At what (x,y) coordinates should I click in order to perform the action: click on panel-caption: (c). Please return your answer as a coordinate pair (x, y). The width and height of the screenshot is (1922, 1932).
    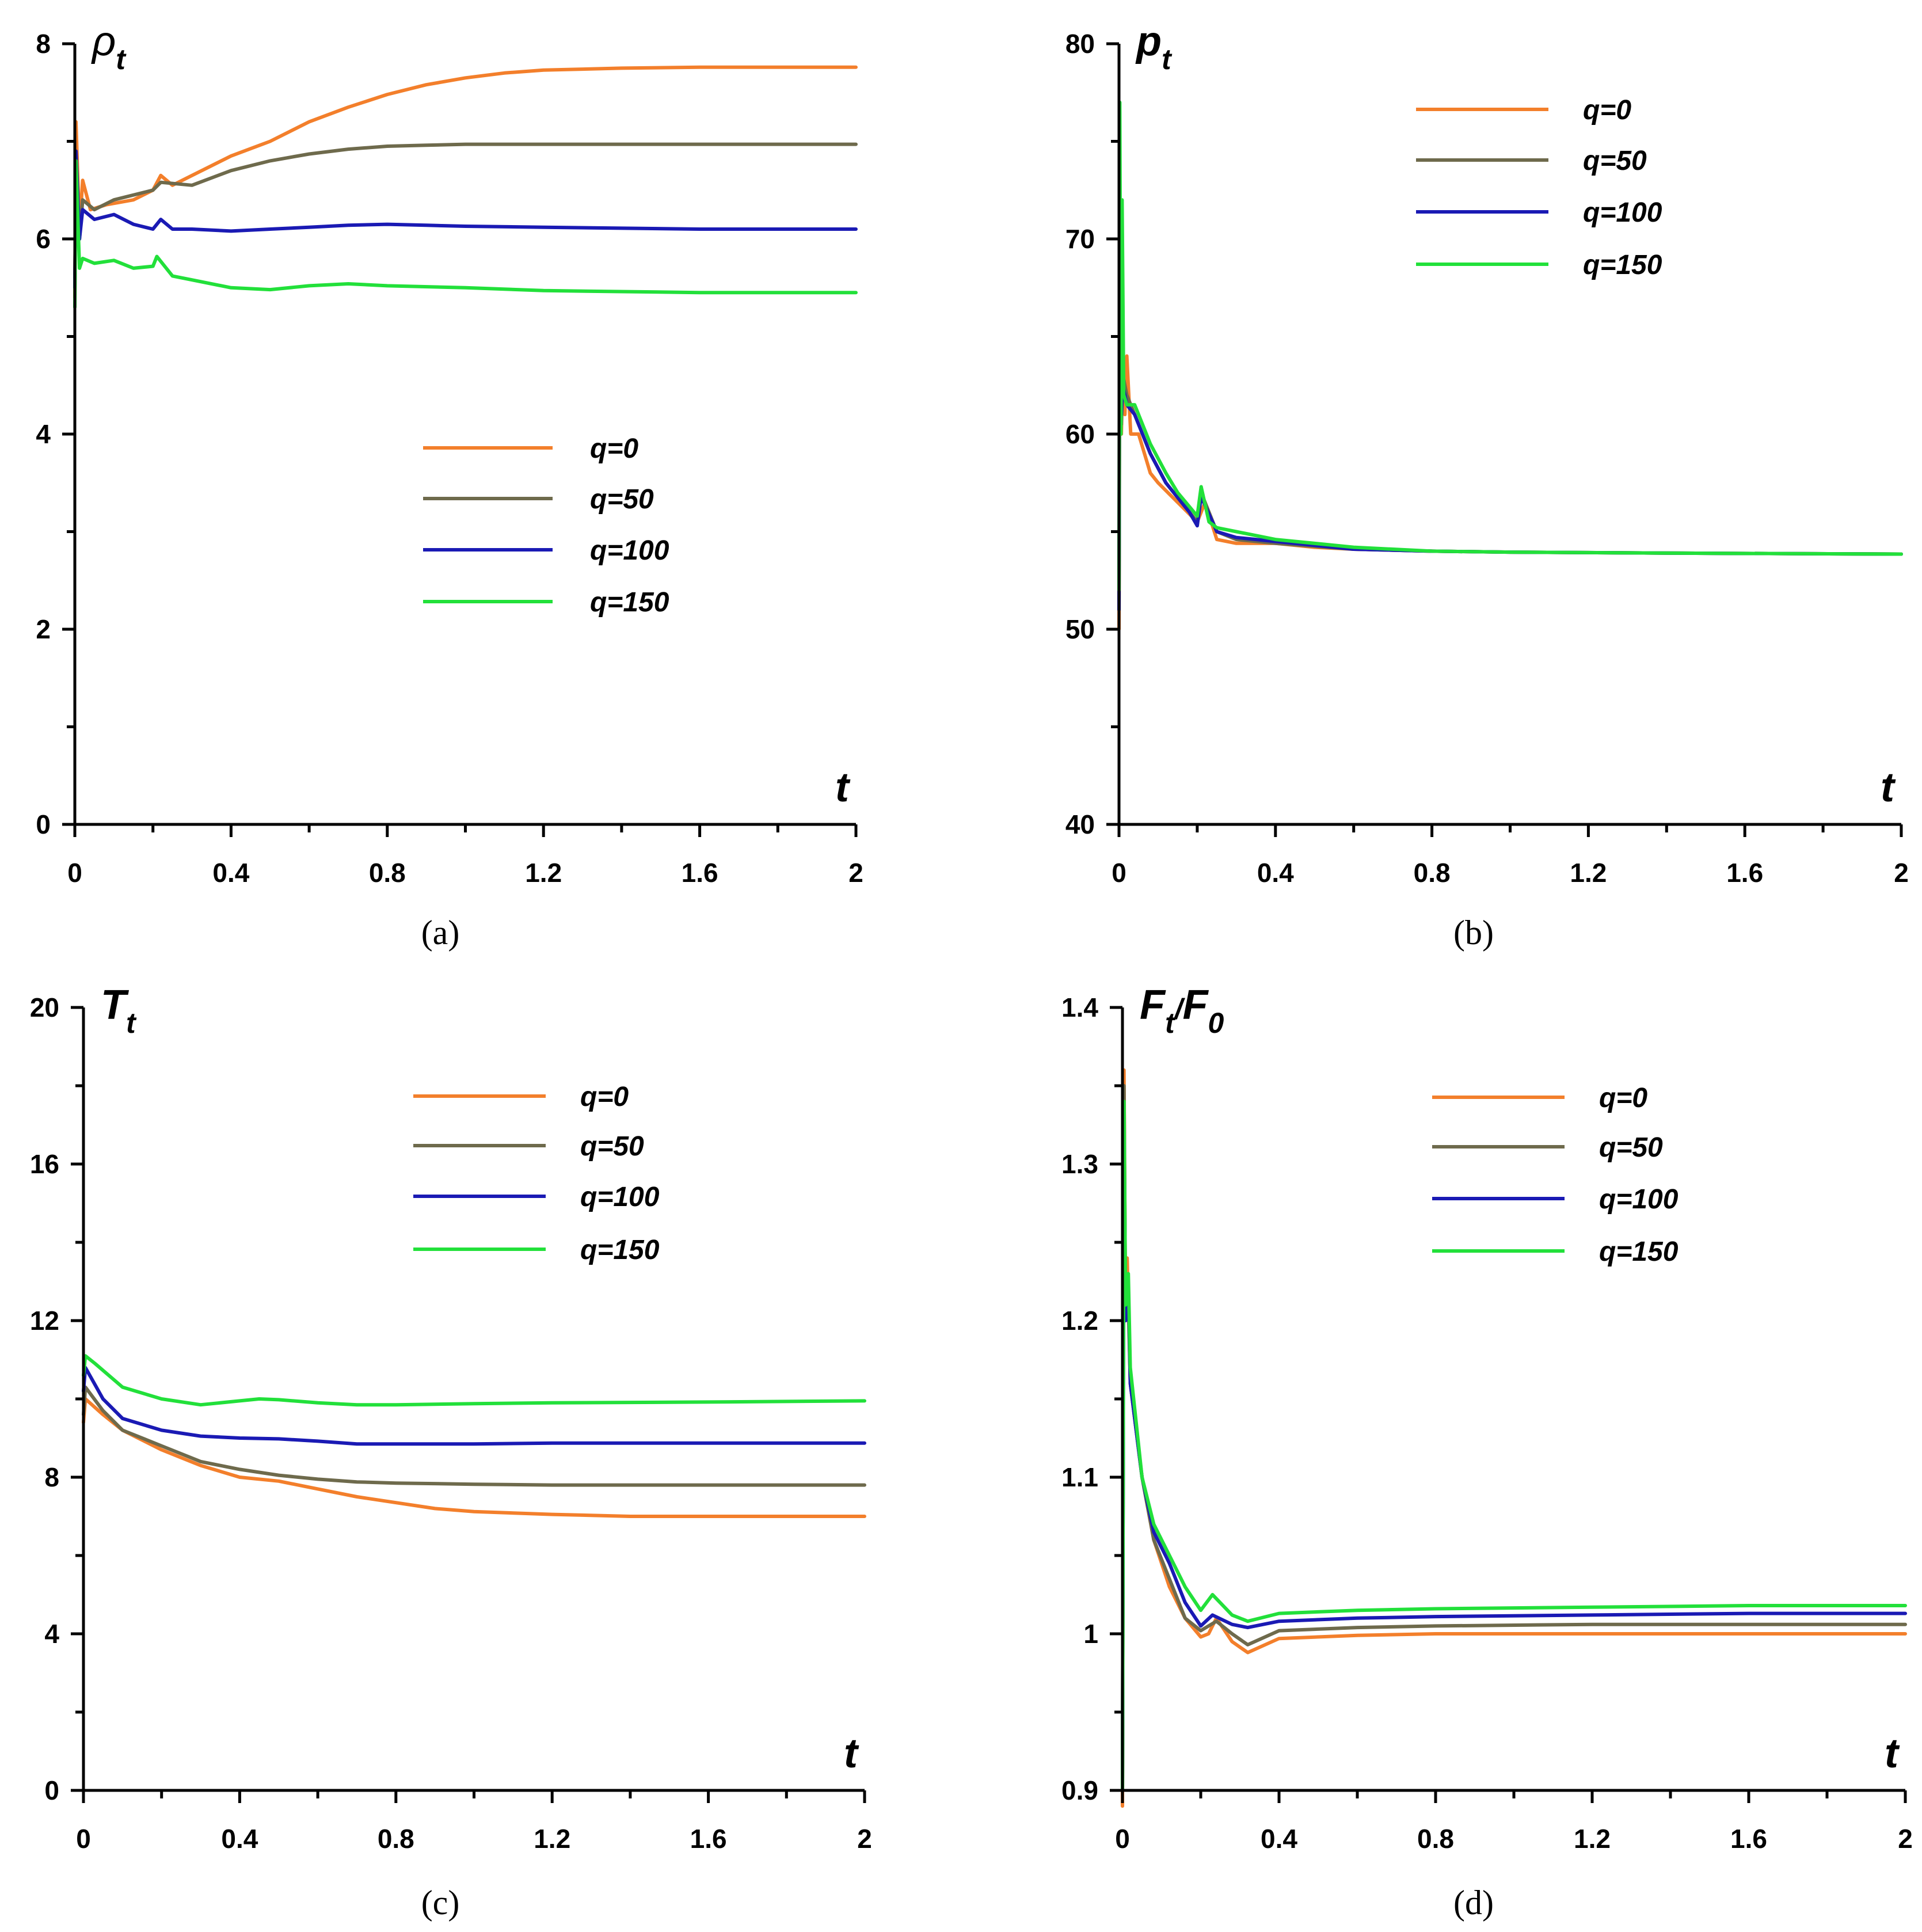
    Looking at the image, I should click on (441, 1903).